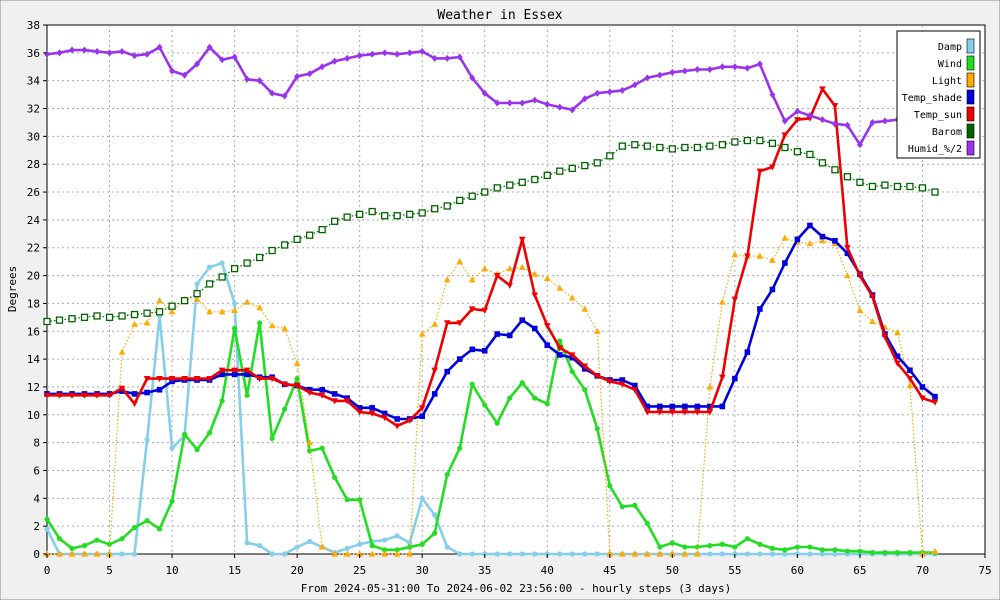  Describe the element at coordinates (33, 276) in the screenshot. I see `y-tick-label: 20` at that location.